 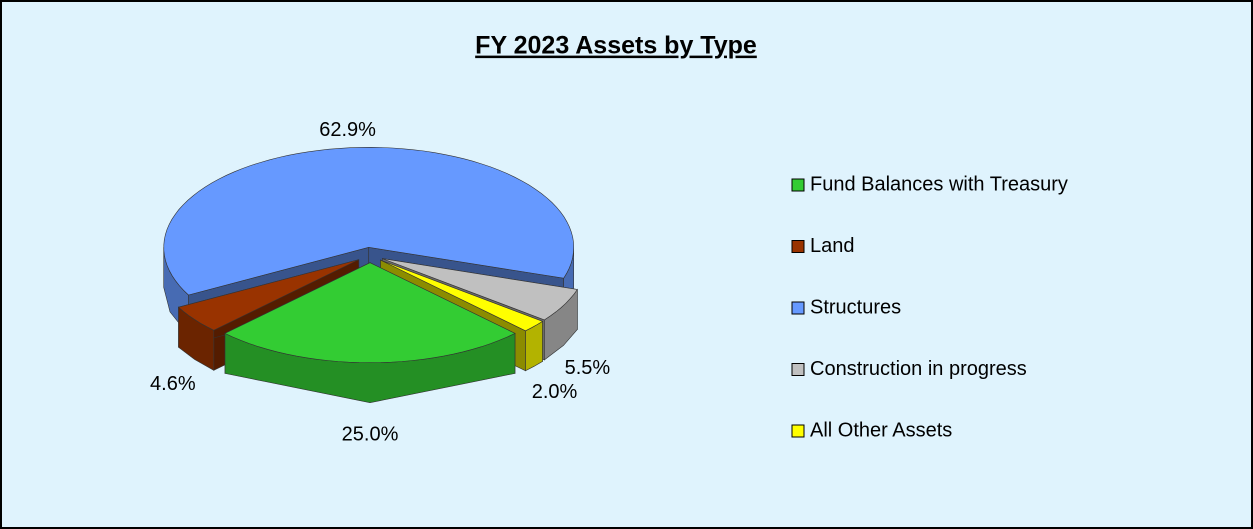 I want to click on legend-label: Structures, so click(x=855, y=307).